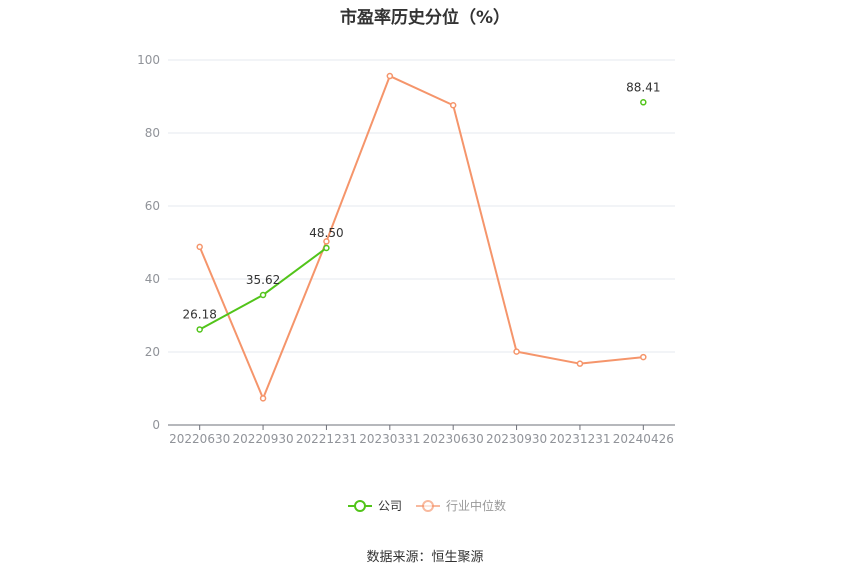 The width and height of the screenshot is (850, 575). What do you see at coordinates (643, 87) in the screenshot?
I see `data-label: 88.41` at bounding box center [643, 87].